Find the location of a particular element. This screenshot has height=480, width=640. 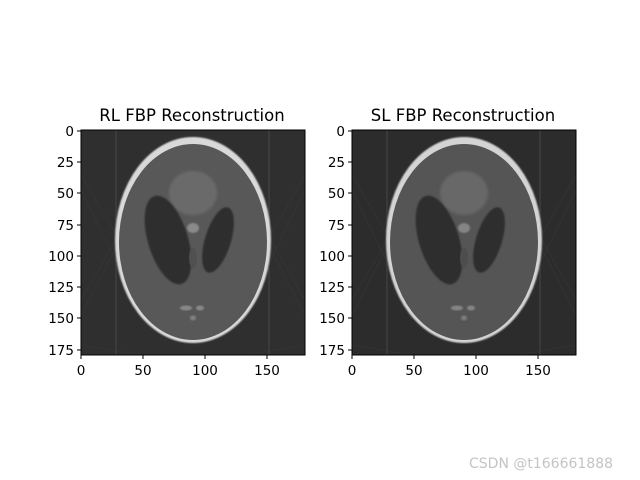

panel-title: RL FBP Reconstruction is located at coordinates (191, 115).